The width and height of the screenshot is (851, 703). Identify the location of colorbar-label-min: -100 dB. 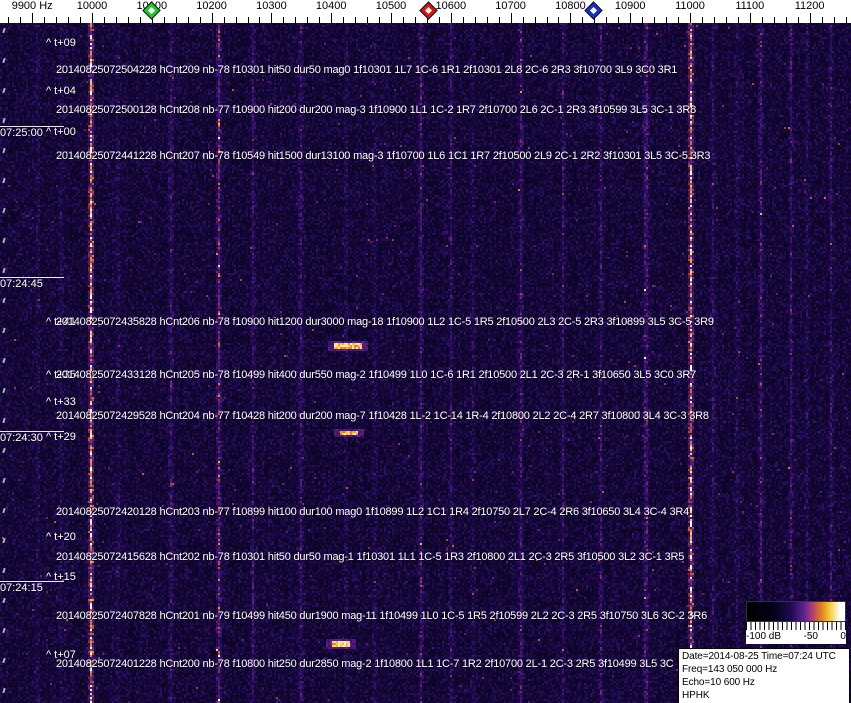
(764, 636).